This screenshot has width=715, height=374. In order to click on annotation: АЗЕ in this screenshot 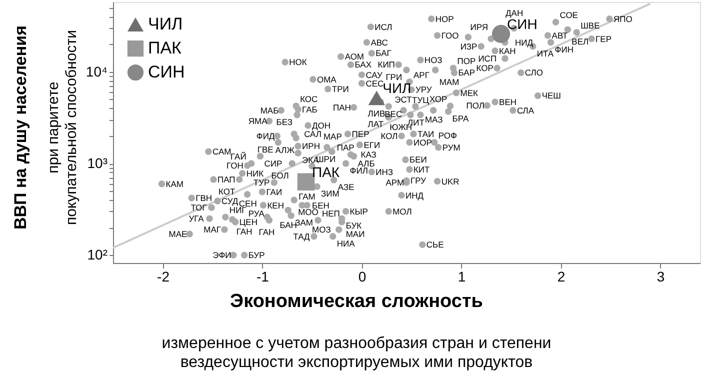, I will do `click(346, 187)`.